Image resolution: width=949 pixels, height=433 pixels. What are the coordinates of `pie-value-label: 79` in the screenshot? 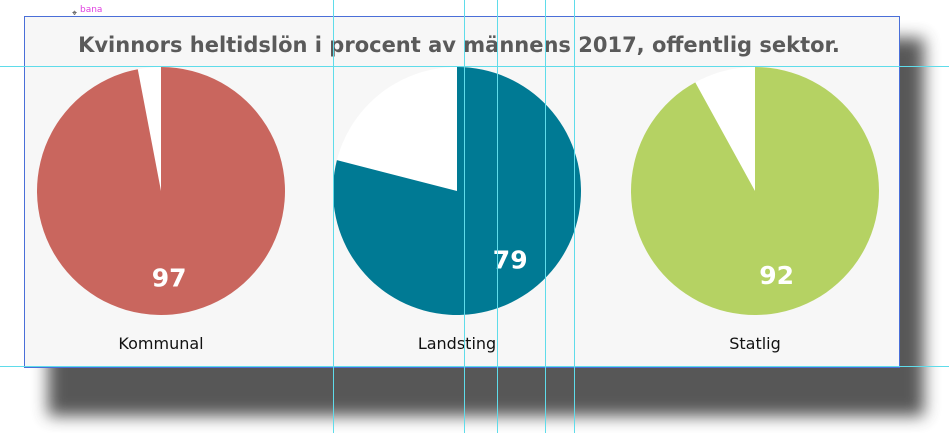 It's located at (510, 260).